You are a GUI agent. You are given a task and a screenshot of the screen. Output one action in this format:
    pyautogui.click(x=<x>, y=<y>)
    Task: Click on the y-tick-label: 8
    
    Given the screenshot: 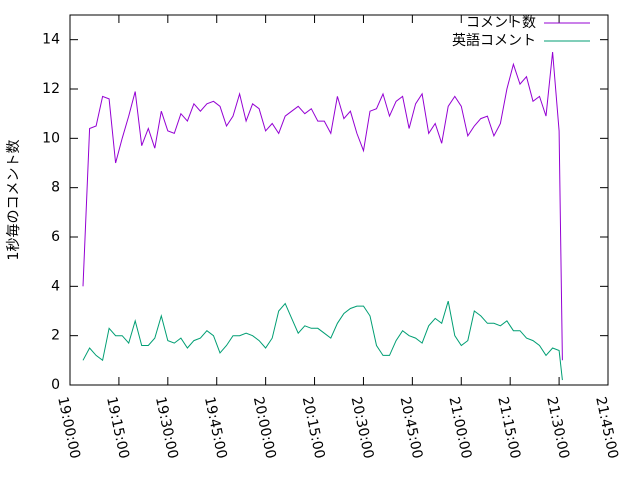 What is the action you would take?
    pyautogui.click(x=55, y=188)
    